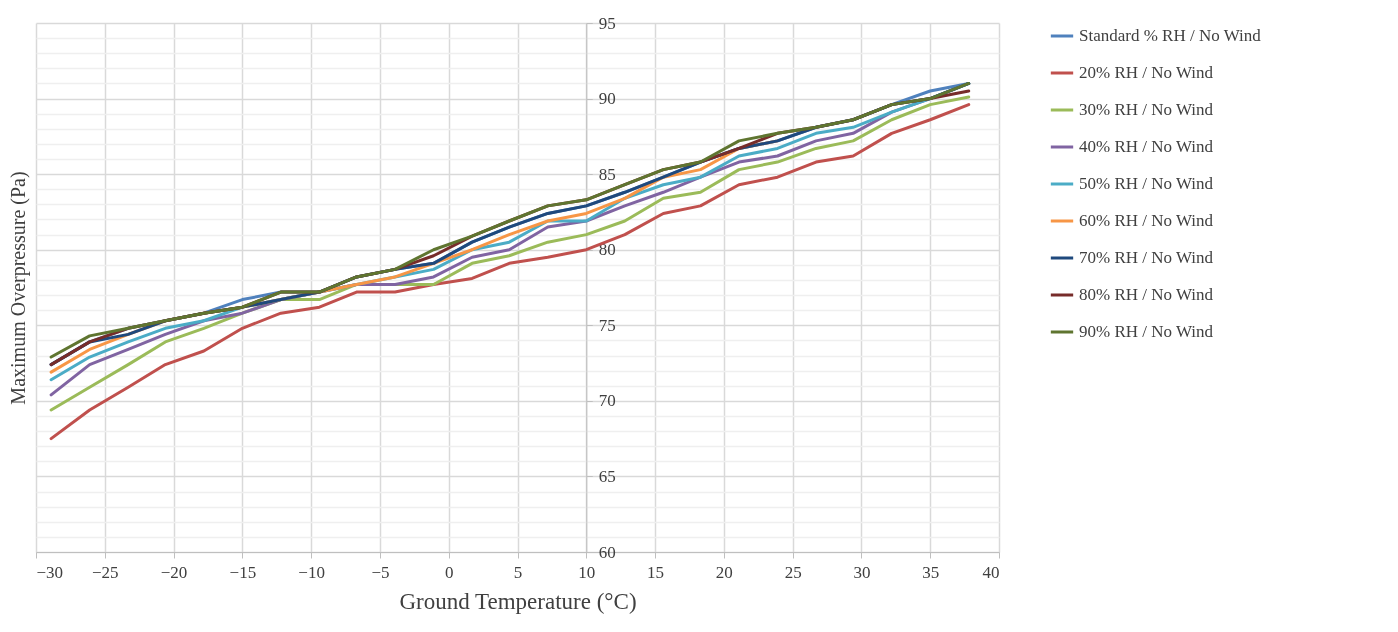  What do you see at coordinates (991, 572) in the screenshot?
I see `x-tick-label: 40` at bounding box center [991, 572].